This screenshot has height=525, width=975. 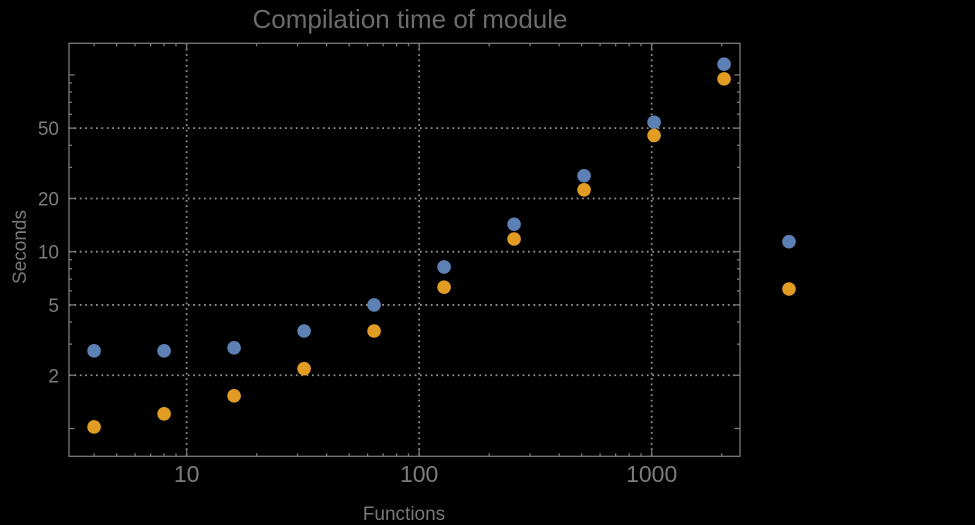 I want to click on chart-title: Compilation time of module, so click(x=409, y=19).